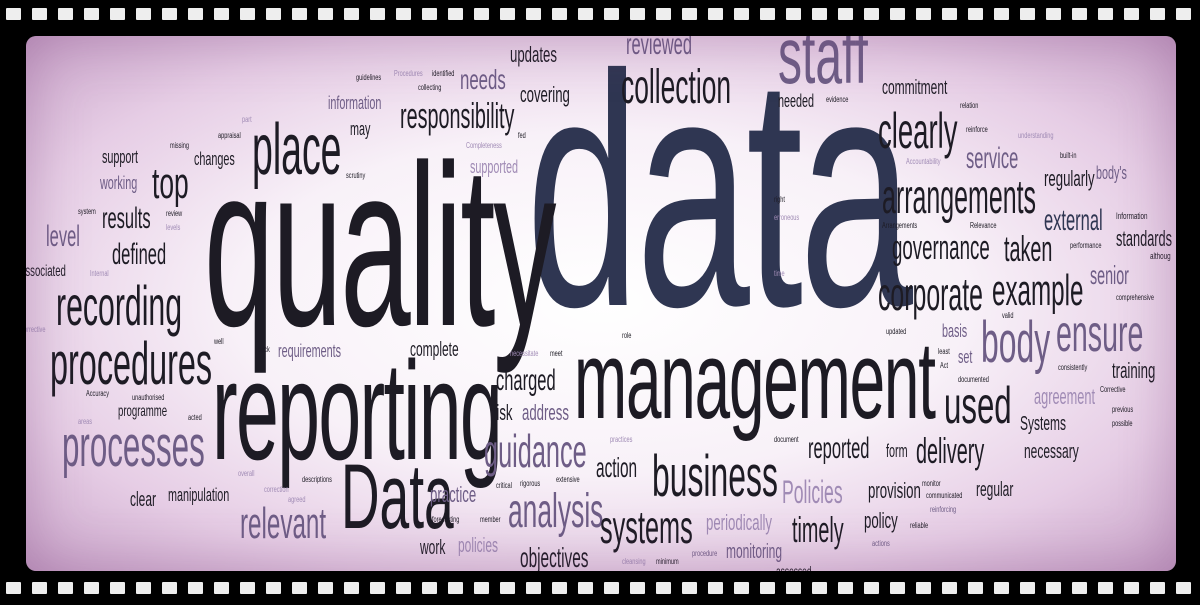 The height and width of the screenshot is (605, 1200). What do you see at coordinates (617, 467) in the screenshot?
I see `word-action: action` at bounding box center [617, 467].